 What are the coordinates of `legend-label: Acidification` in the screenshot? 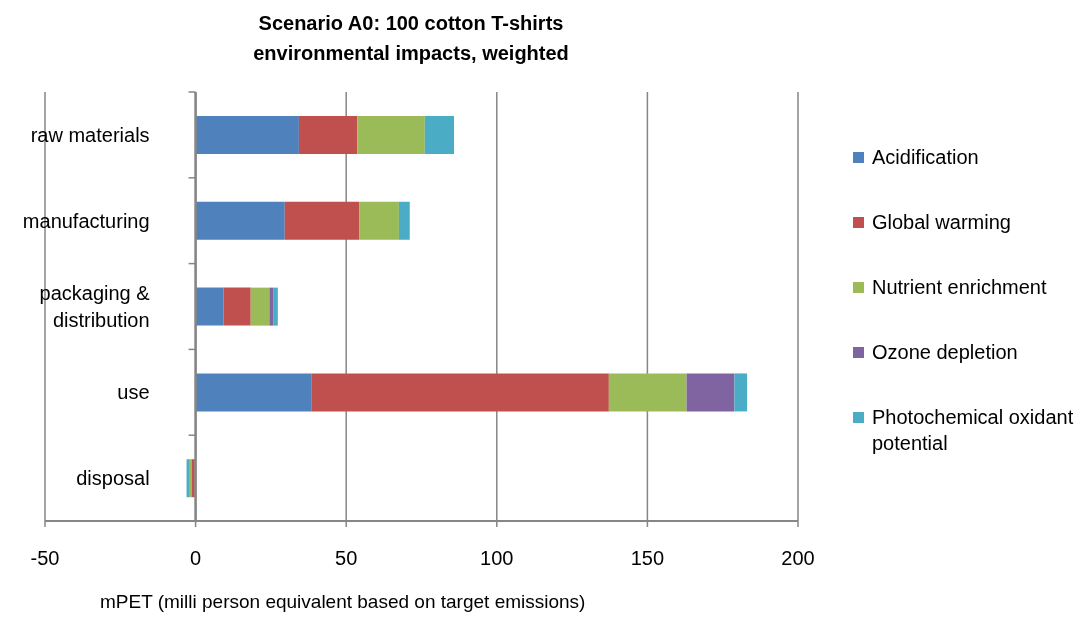 It's located at (926, 157).